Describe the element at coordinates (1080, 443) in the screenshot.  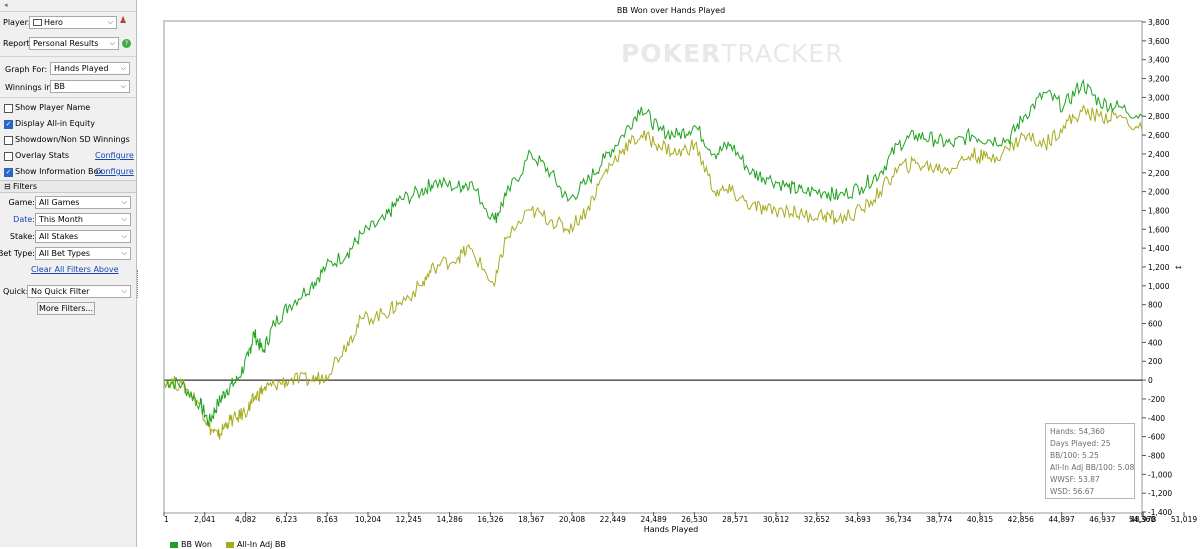
I see `info-box-line: Days Played: 25` at that location.